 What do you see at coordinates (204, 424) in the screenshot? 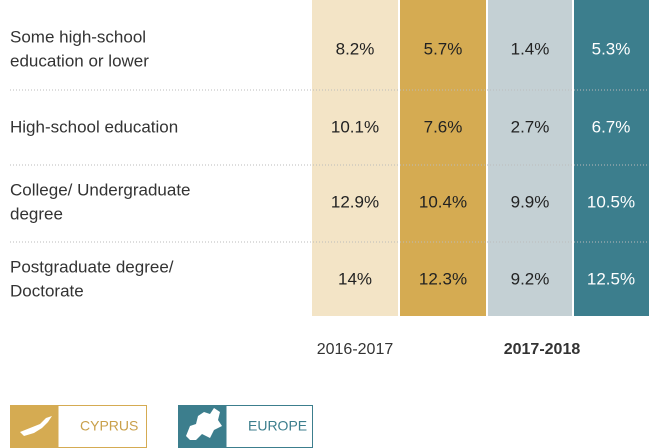
I see `europe-icon` at bounding box center [204, 424].